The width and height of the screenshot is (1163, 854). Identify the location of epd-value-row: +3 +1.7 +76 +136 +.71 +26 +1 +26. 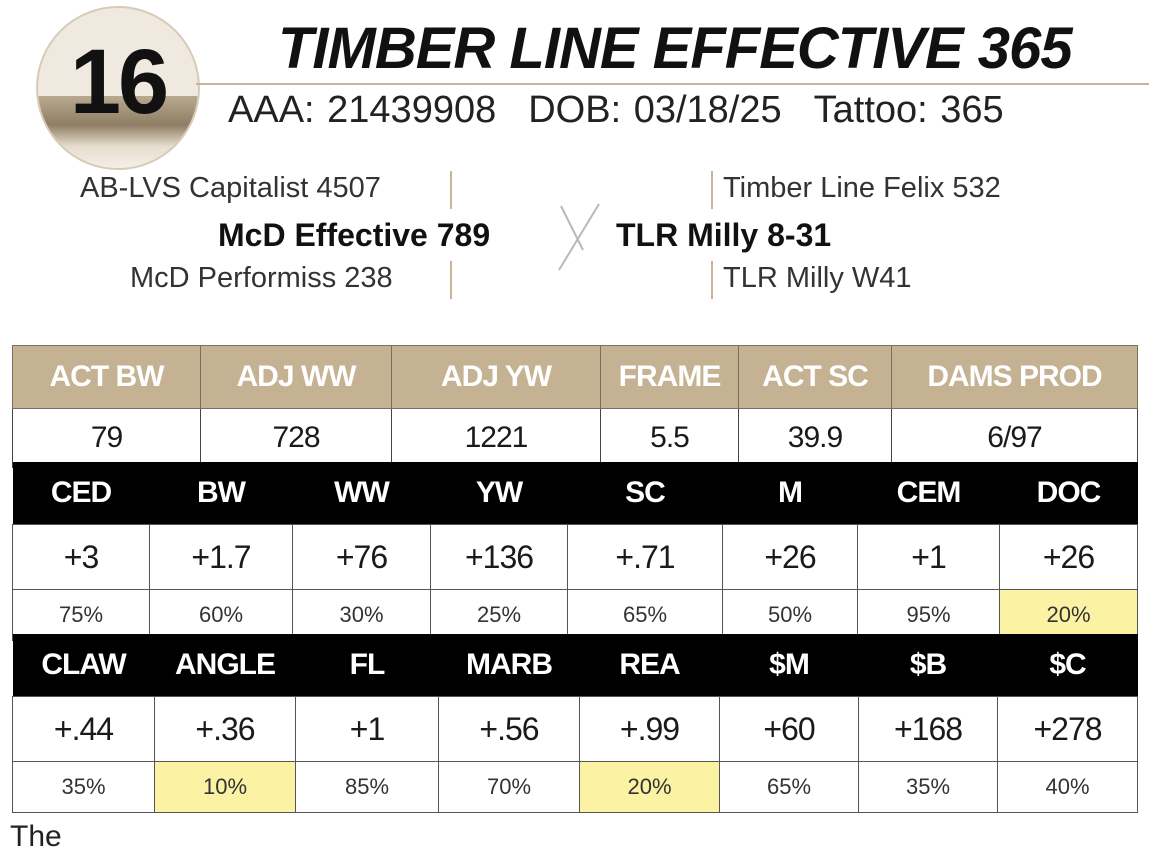
(575, 557).